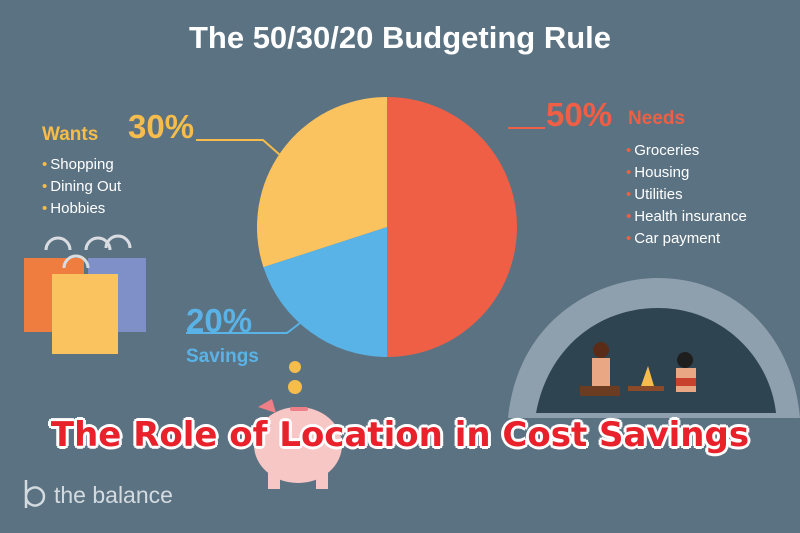 Image resolution: width=800 pixels, height=533 pixels. I want to click on needs-item: Utilities, so click(686, 195).